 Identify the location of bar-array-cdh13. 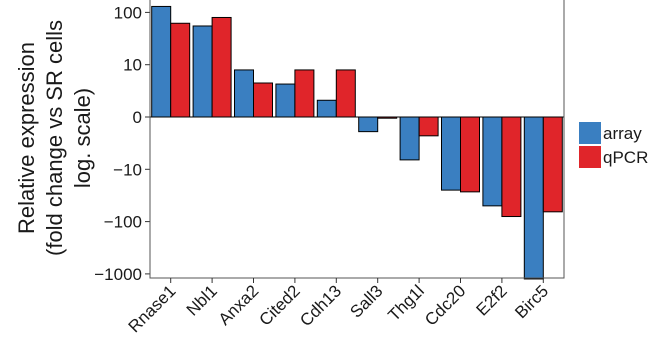
(326, 108).